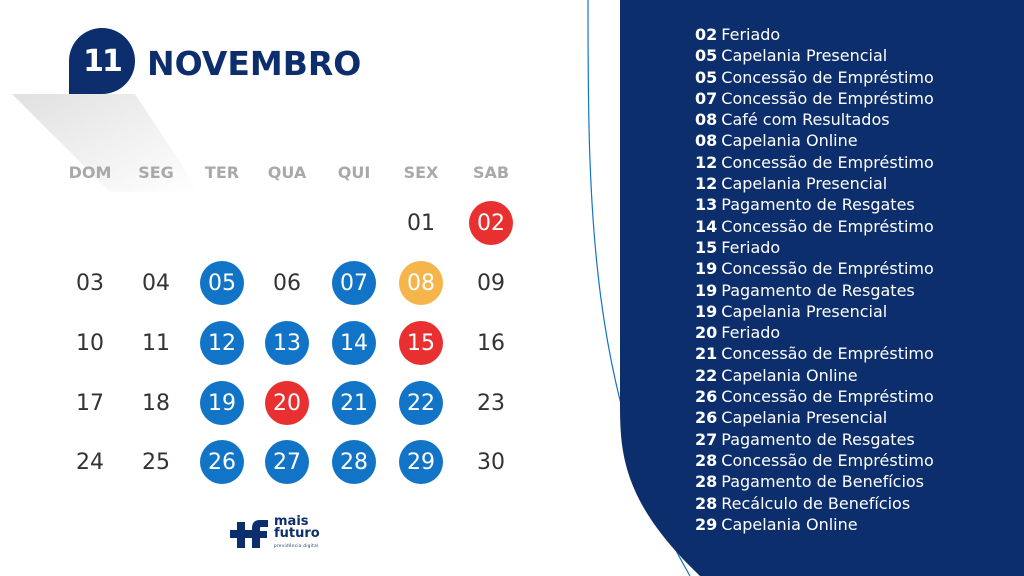  I want to click on month-number: 11, so click(103, 61).